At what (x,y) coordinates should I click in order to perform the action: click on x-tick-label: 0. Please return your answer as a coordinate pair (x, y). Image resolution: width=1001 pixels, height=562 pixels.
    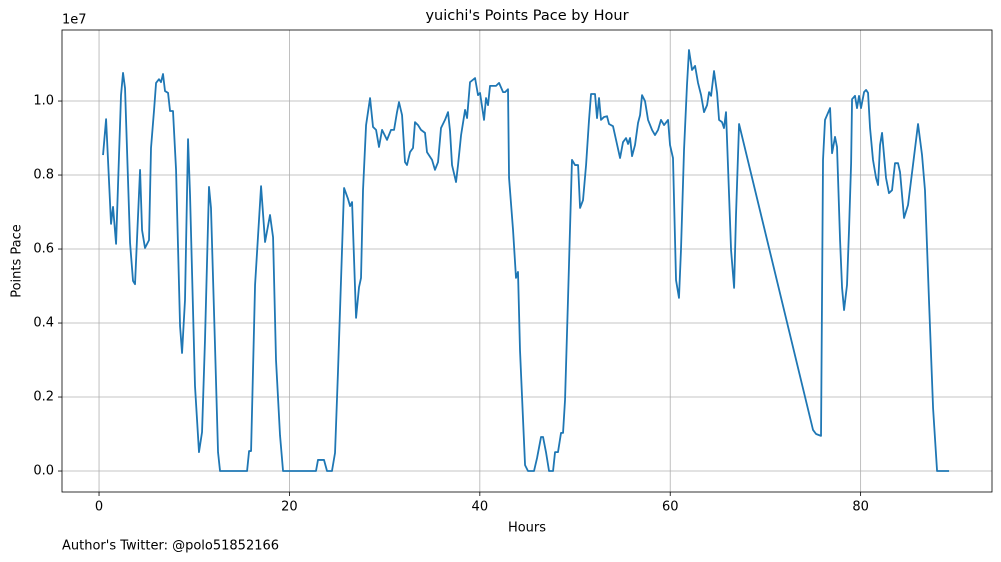
    Looking at the image, I should click on (99, 507).